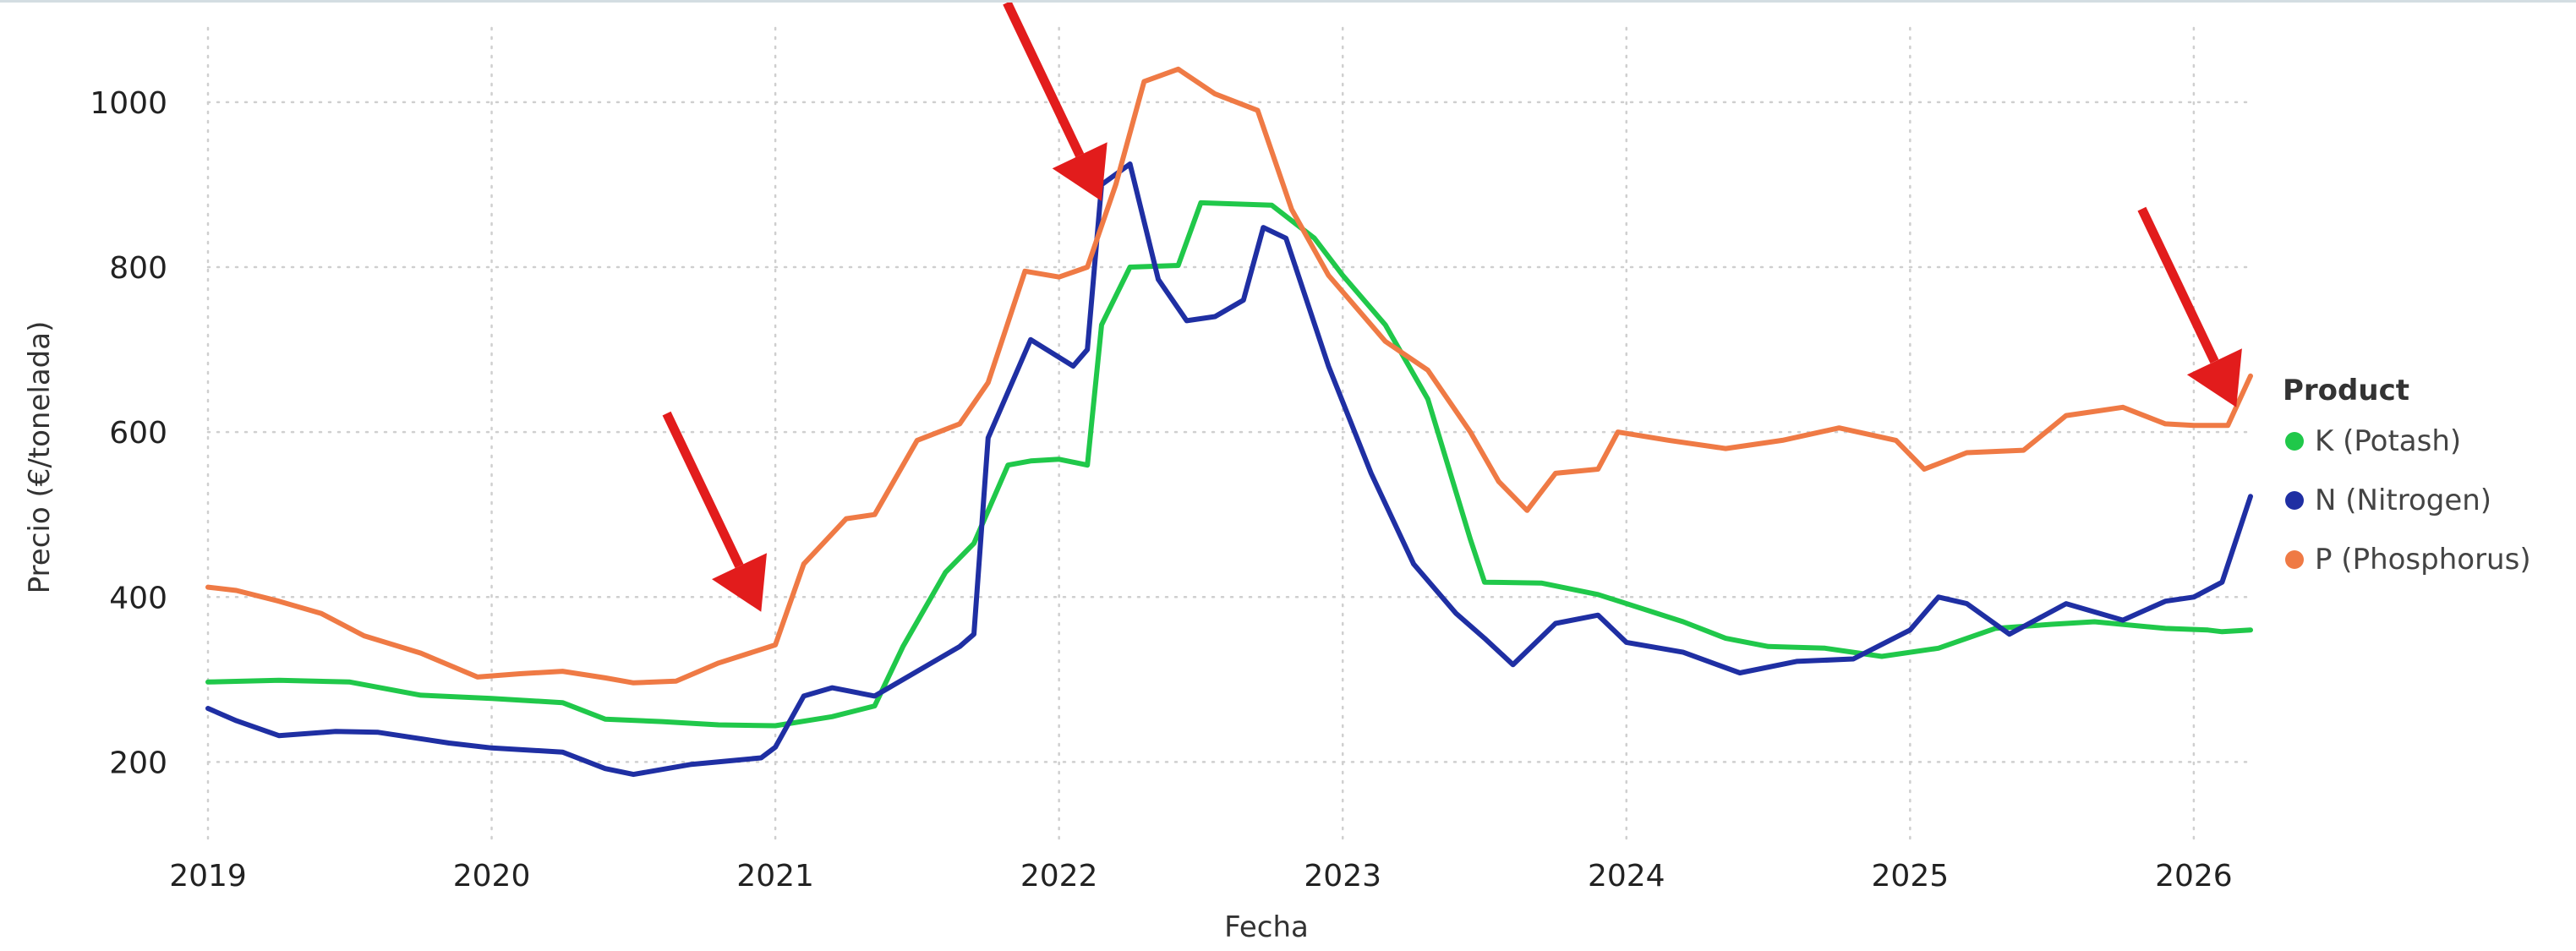 This screenshot has width=2576, height=951. What do you see at coordinates (138, 598) in the screenshot?
I see `y-tick-label: 400` at bounding box center [138, 598].